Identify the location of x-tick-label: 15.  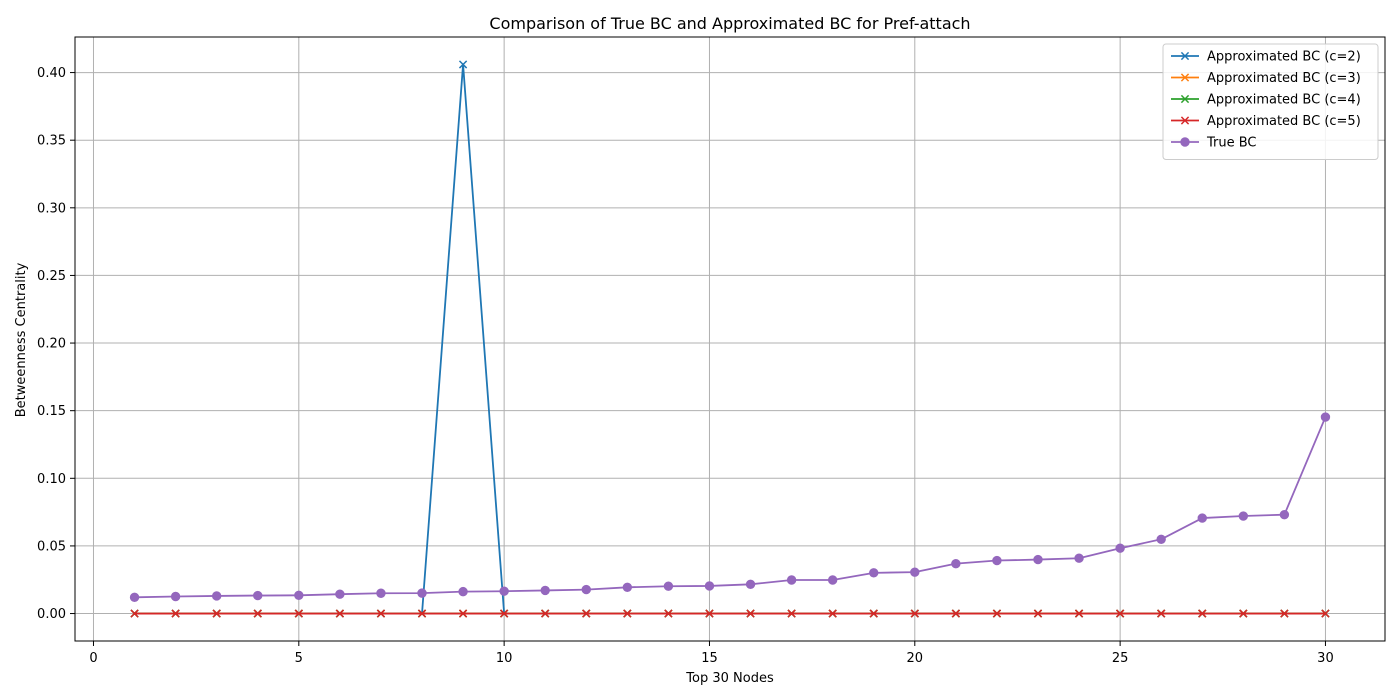
(709, 658).